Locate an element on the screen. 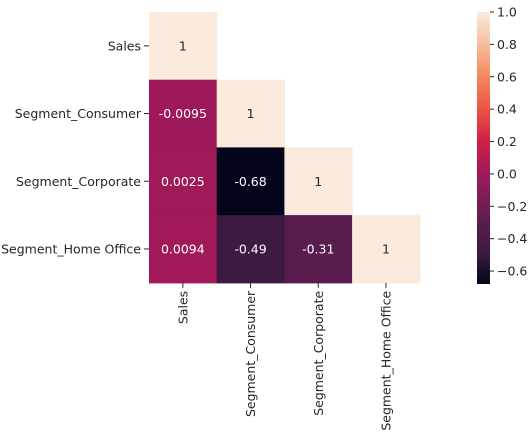 The image size is (532, 432). cell-value-label: 0.0025 is located at coordinates (183, 181).